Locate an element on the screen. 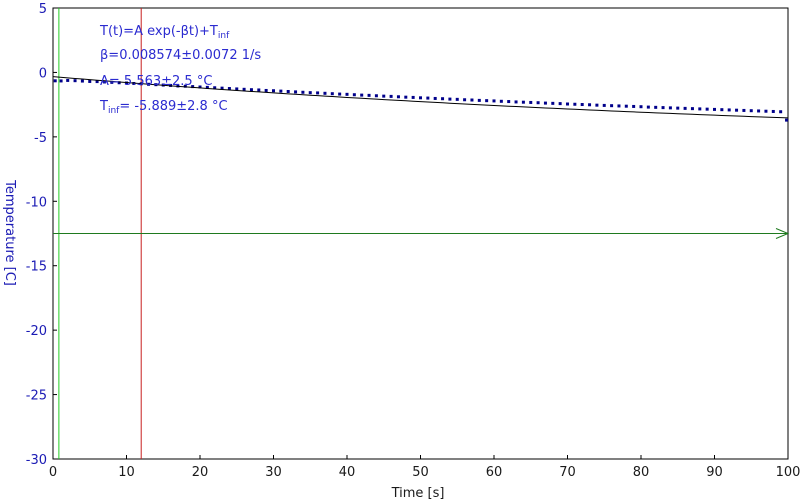 The width and height of the screenshot is (800, 504). x-tick-label: 50 is located at coordinates (420, 472).